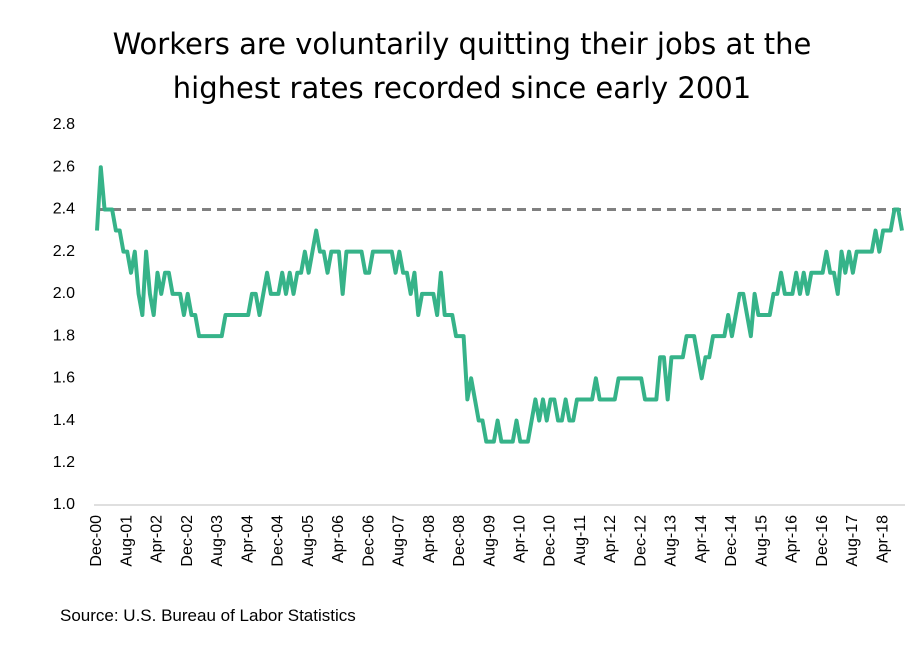 This screenshot has width=924, height=654. I want to click on y-tick-label: 1.2, so click(64, 462).